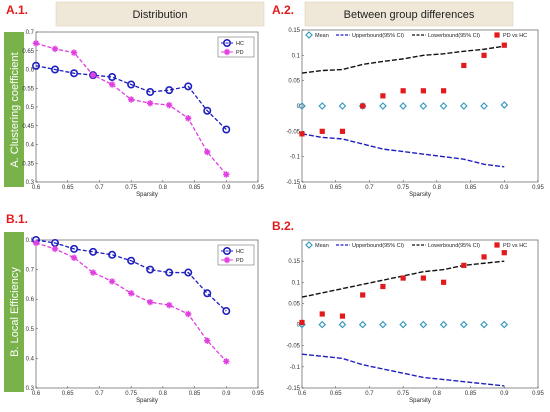 The width and height of the screenshot is (550, 412). What do you see at coordinates (30, 71) in the screenshot?
I see `y-tick-label: 0.6` at bounding box center [30, 71].